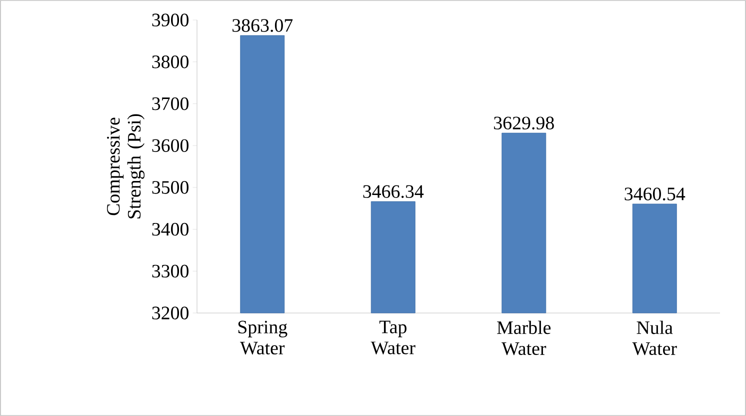 This screenshot has height=416, width=746. I want to click on data-label: 3629.98, so click(524, 123).